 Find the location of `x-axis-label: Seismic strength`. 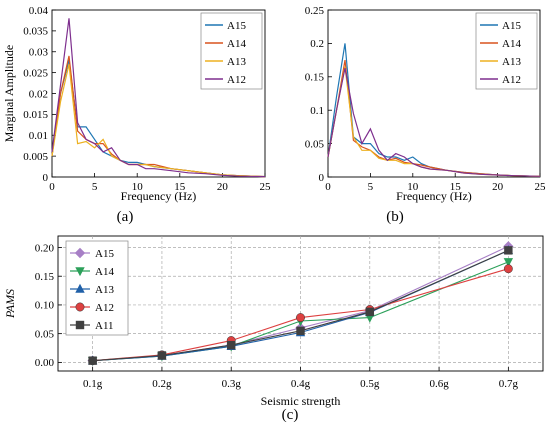

x-axis-label: Seismic strength is located at coordinates (301, 401).